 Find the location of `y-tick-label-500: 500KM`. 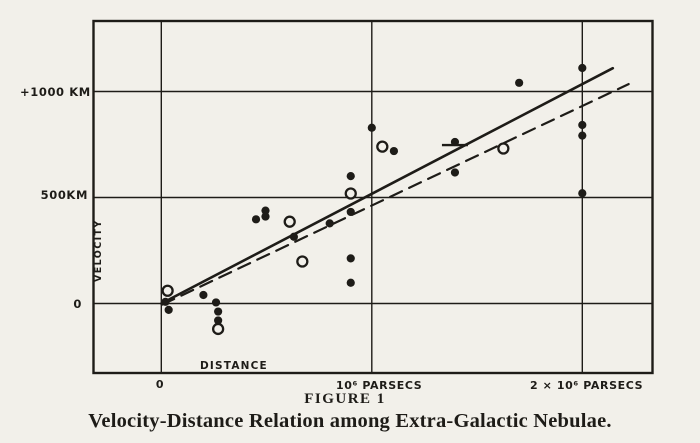

y-tick-label-500: 500KM is located at coordinates (64, 195).